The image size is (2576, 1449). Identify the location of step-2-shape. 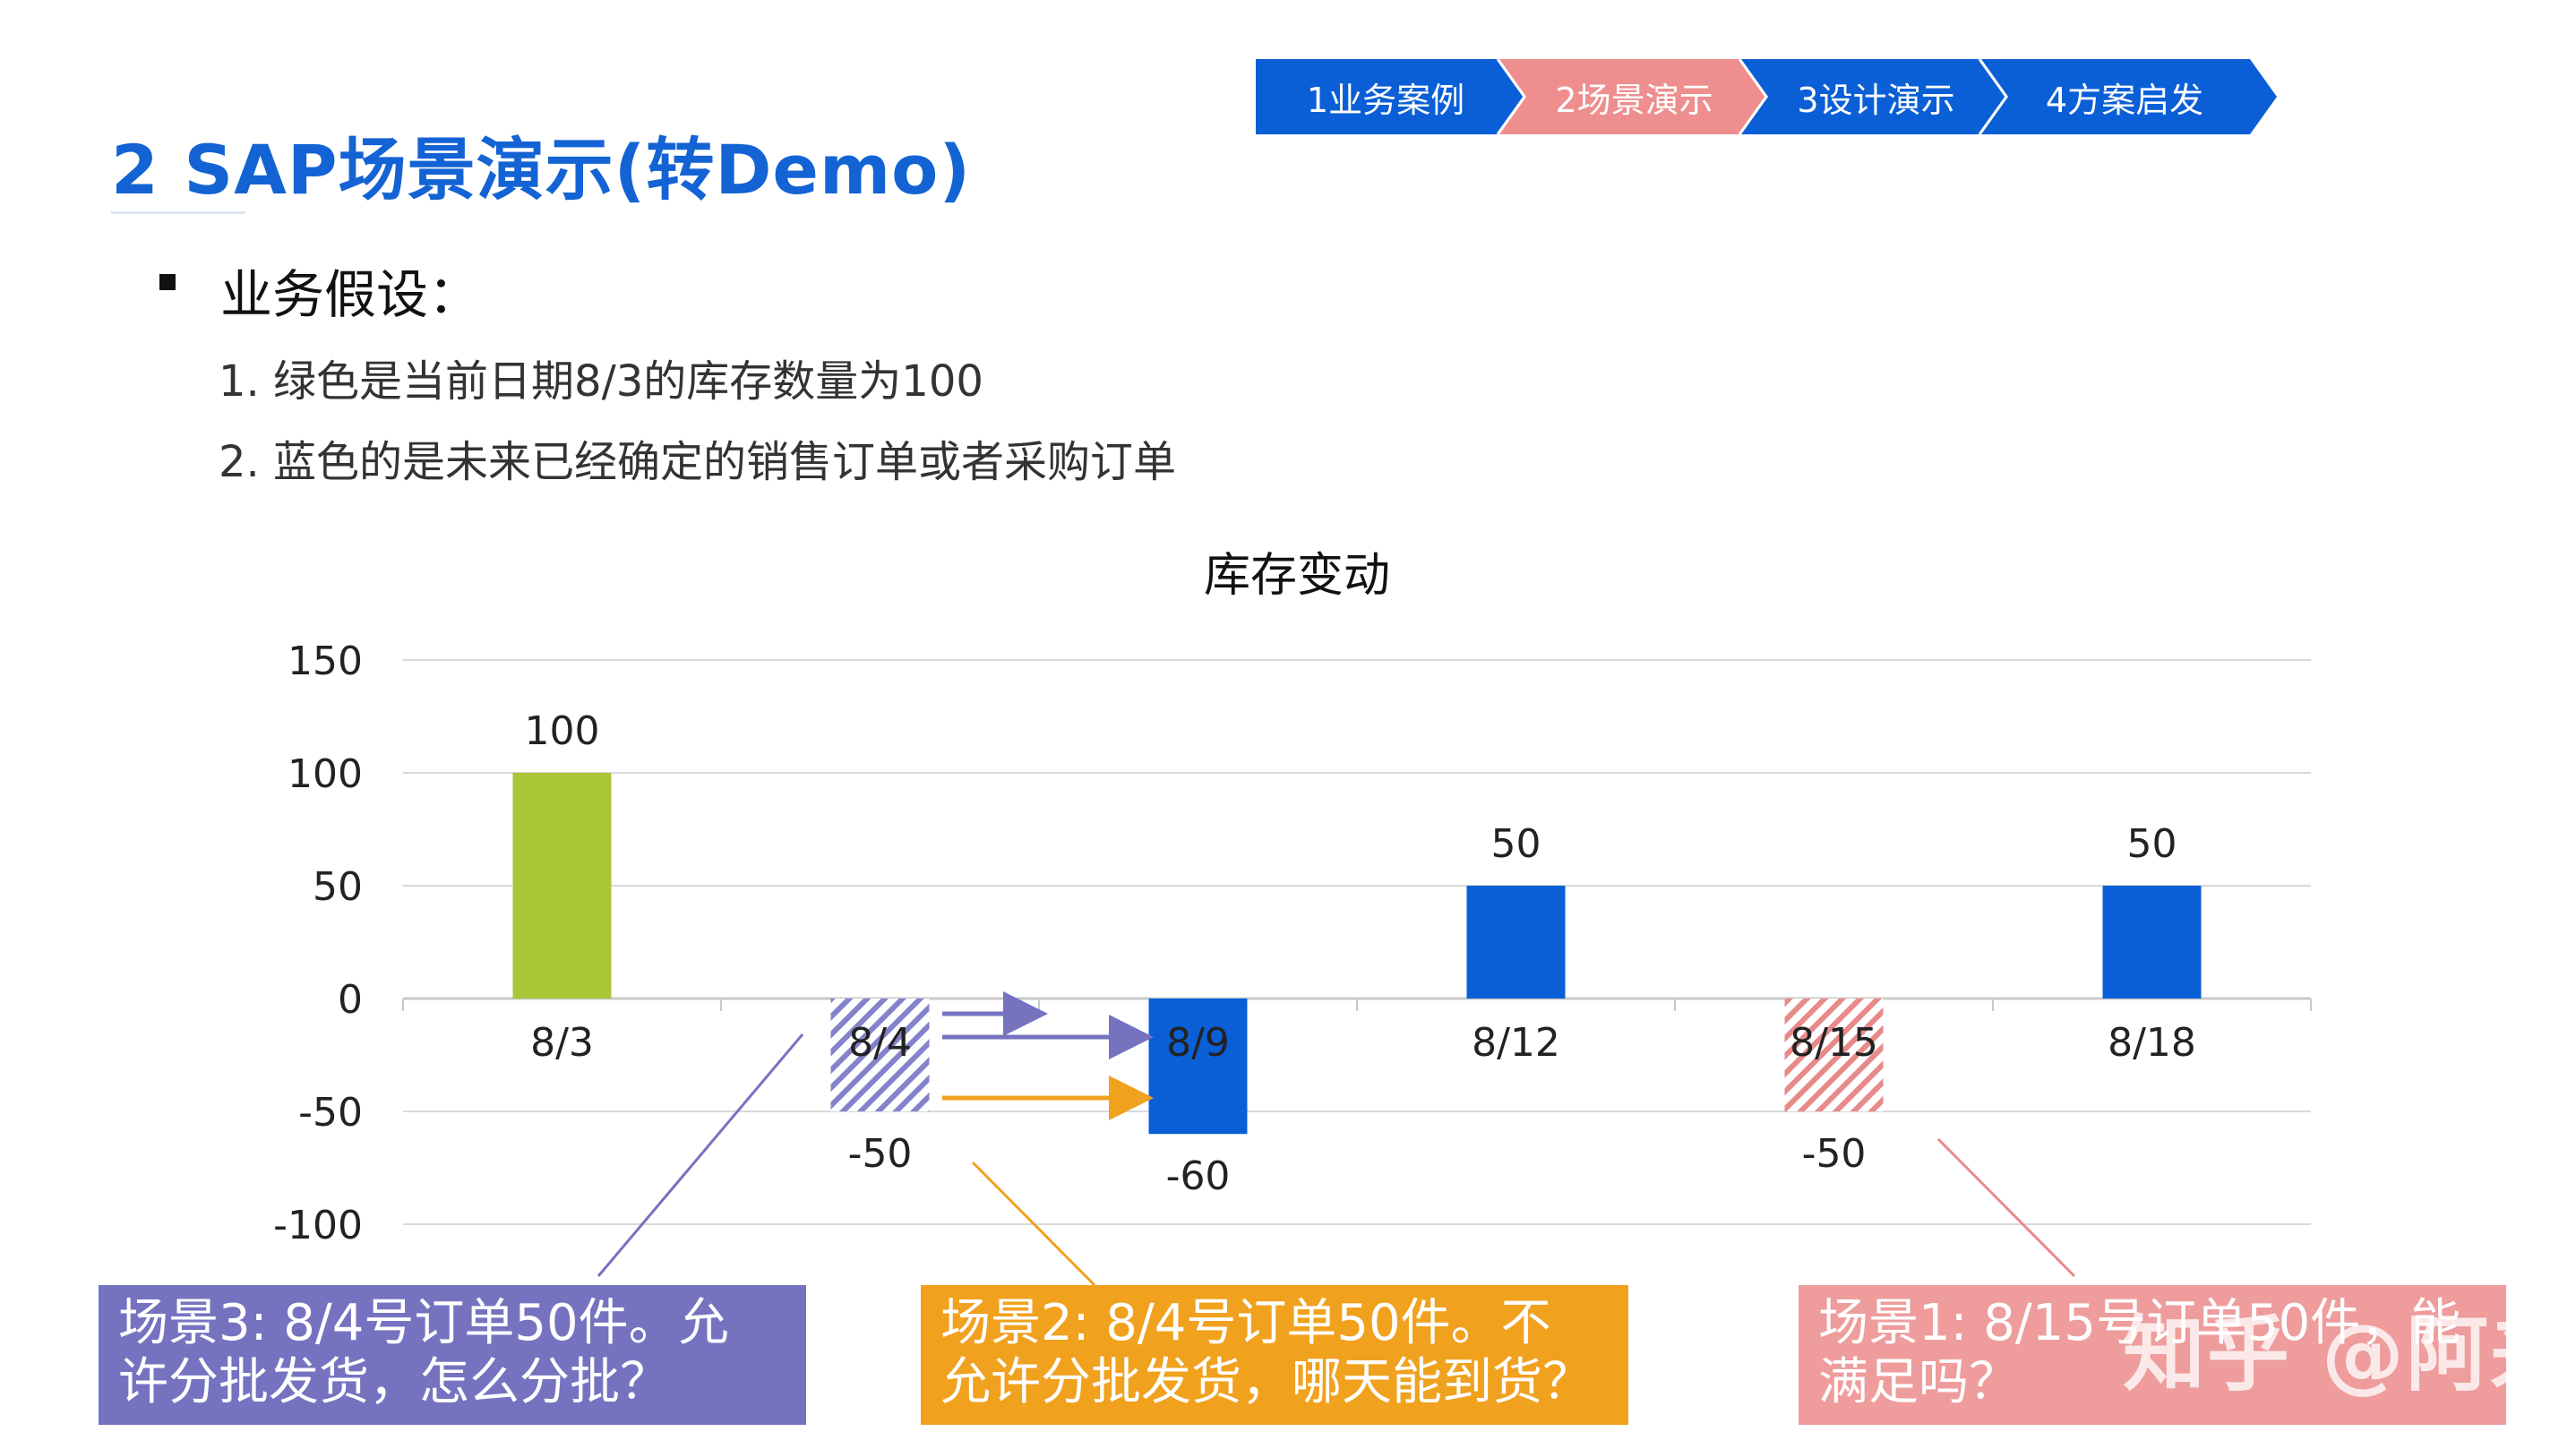
(1632, 96).